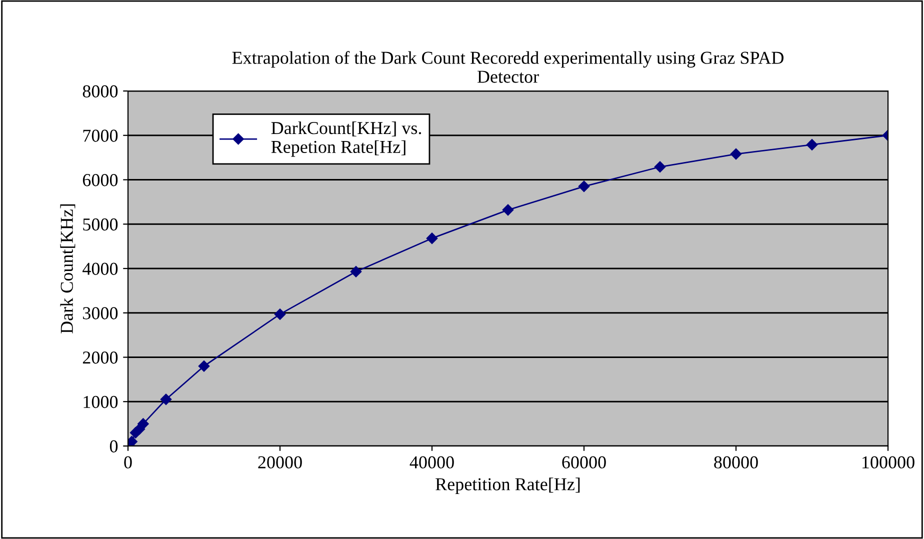 The width and height of the screenshot is (924, 539). Describe the element at coordinates (280, 462) in the screenshot. I see `x-tick-label: 20000` at that location.